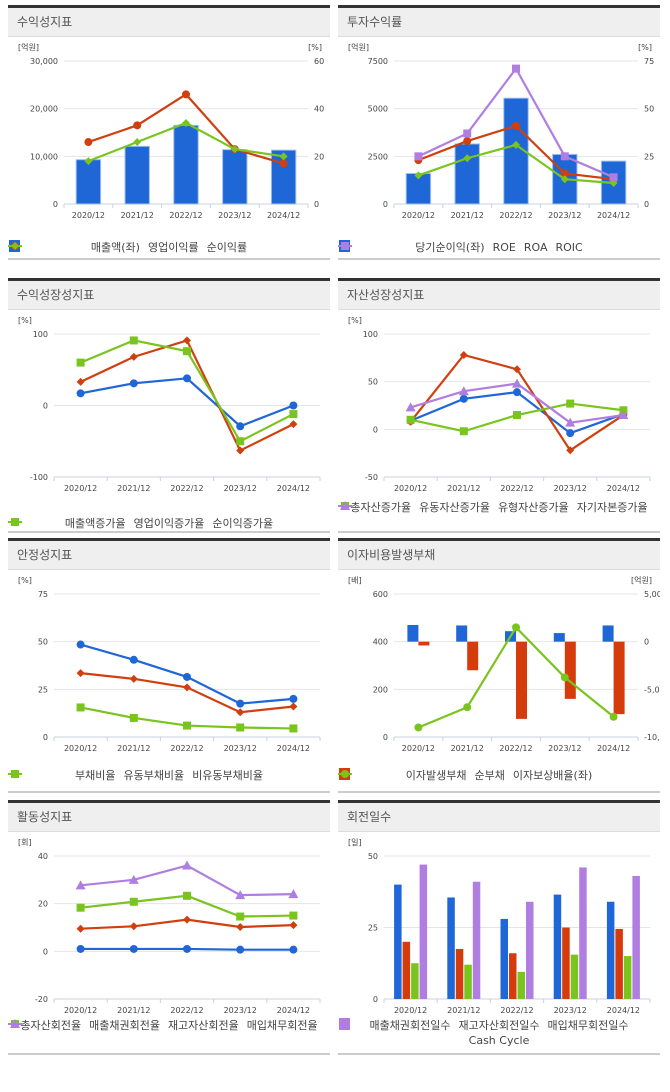 The height and width of the screenshot is (1092, 670). Describe the element at coordinates (380, 594) in the screenshot. I see `y-tick-label: 600` at that location.